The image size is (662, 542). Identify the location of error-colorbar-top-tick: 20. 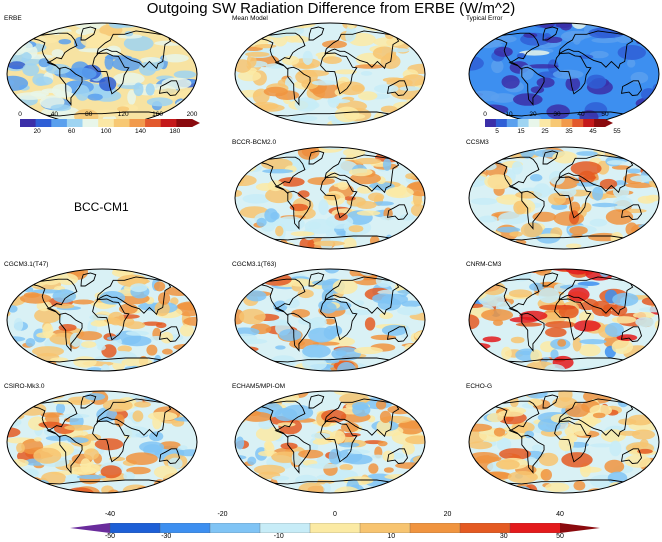
(533, 114).